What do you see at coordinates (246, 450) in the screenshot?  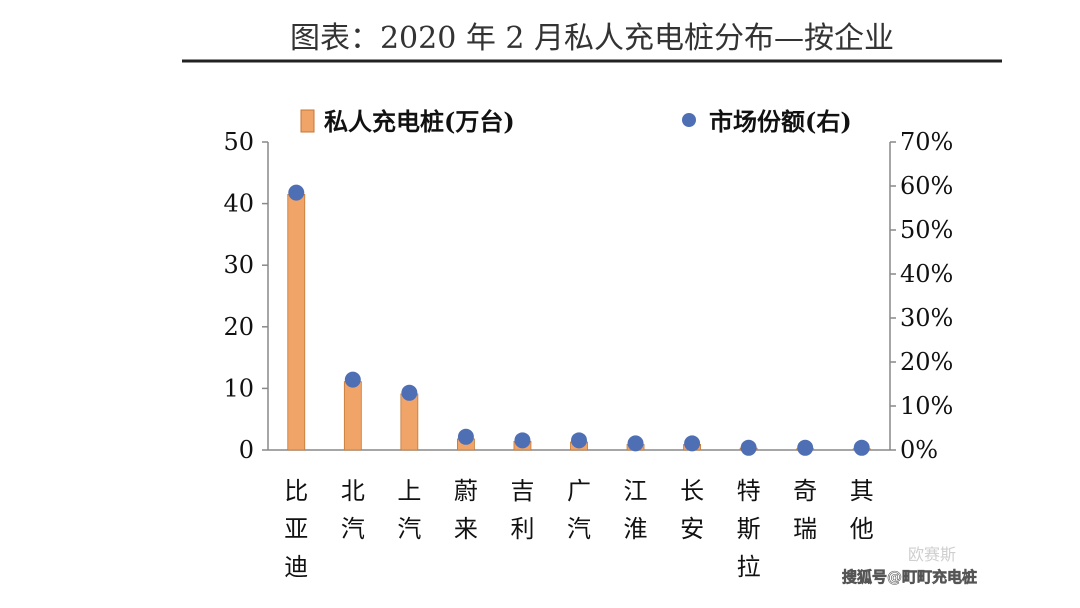 I see `left-tick-label: 0` at bounding box center [246, 450].